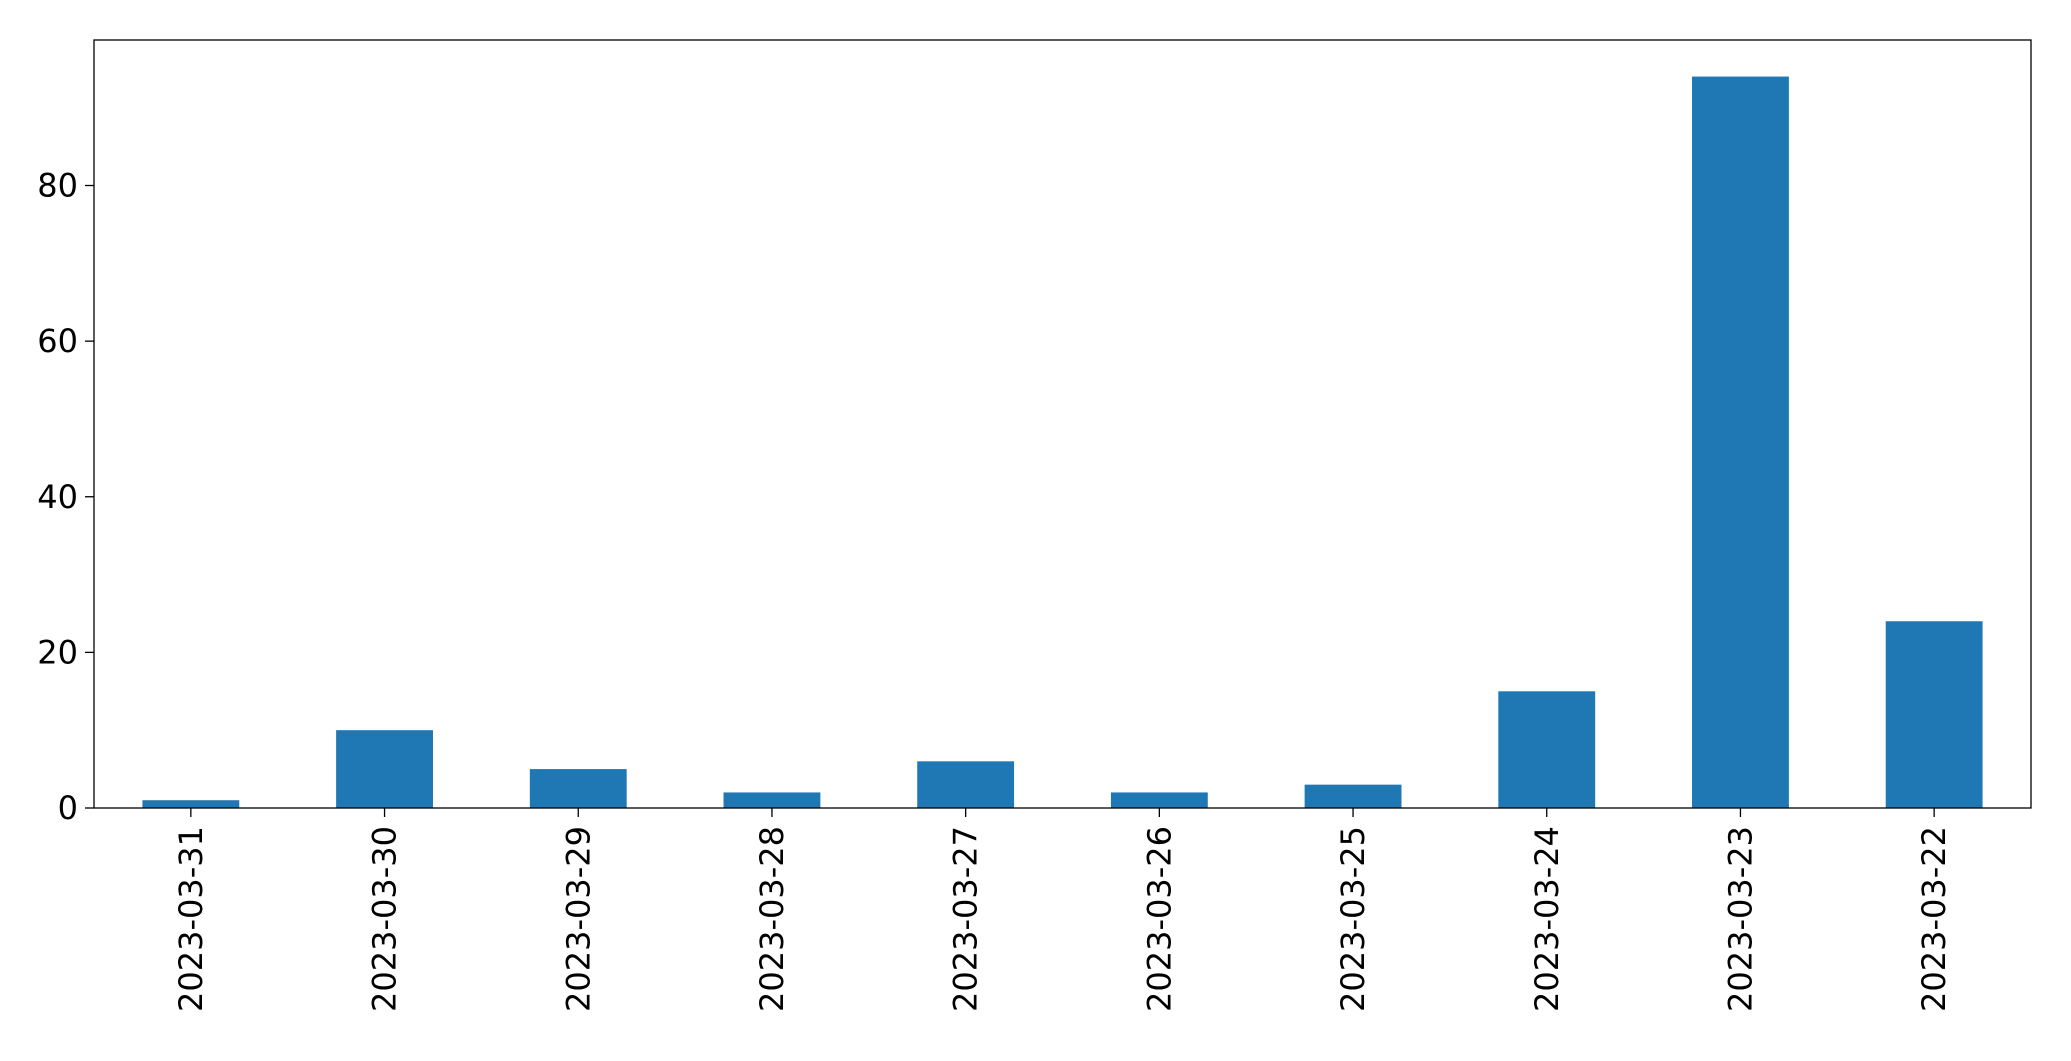  I want to click on x-tick-label: 2023-03-30, so click(385, 919).